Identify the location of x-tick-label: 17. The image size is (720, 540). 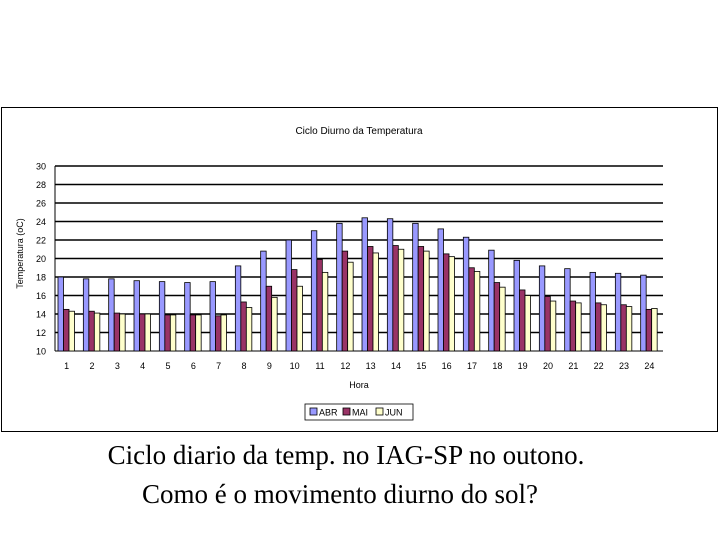
(472, 366).